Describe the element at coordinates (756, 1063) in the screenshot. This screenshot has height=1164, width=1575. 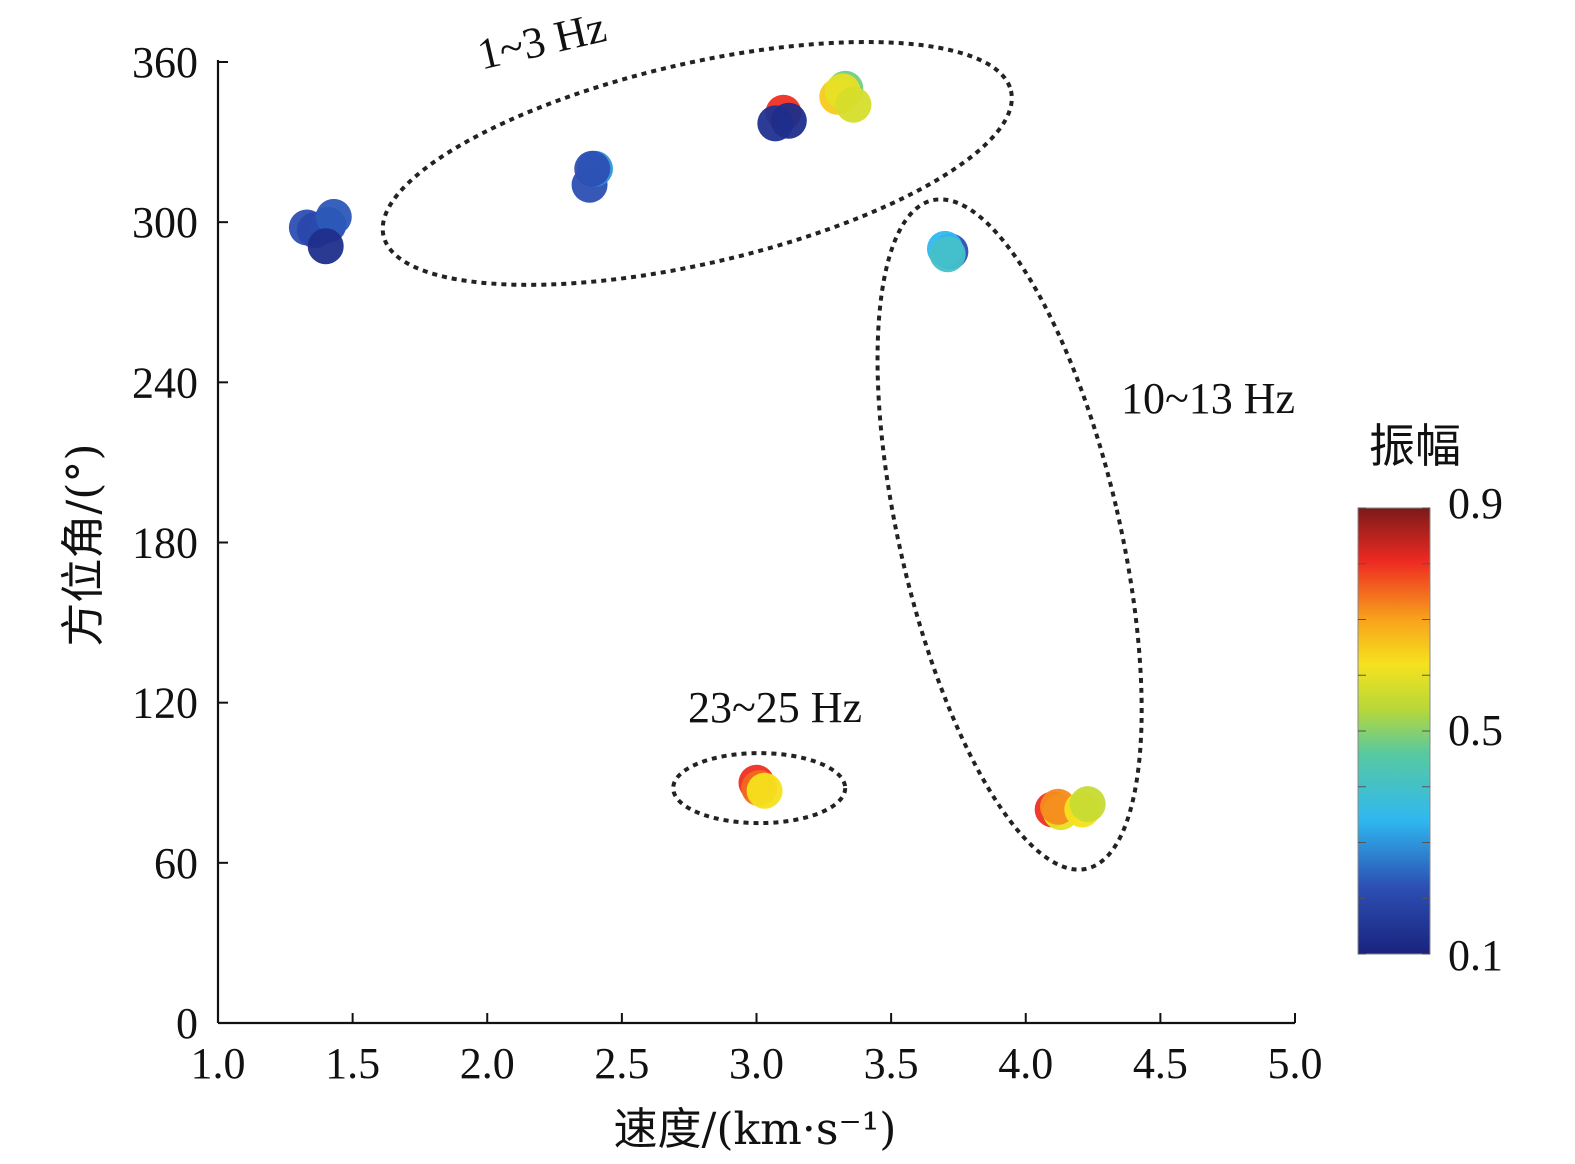
I see `x-tick-label: 3.0` at that location.